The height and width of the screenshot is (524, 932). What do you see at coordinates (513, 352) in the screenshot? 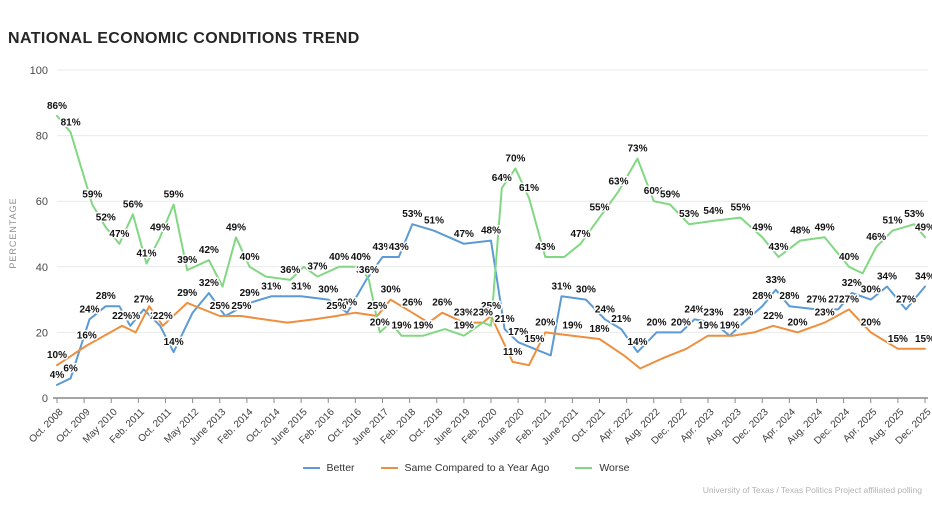
I see `data-label: 11%` at bounding box center [513, 352].